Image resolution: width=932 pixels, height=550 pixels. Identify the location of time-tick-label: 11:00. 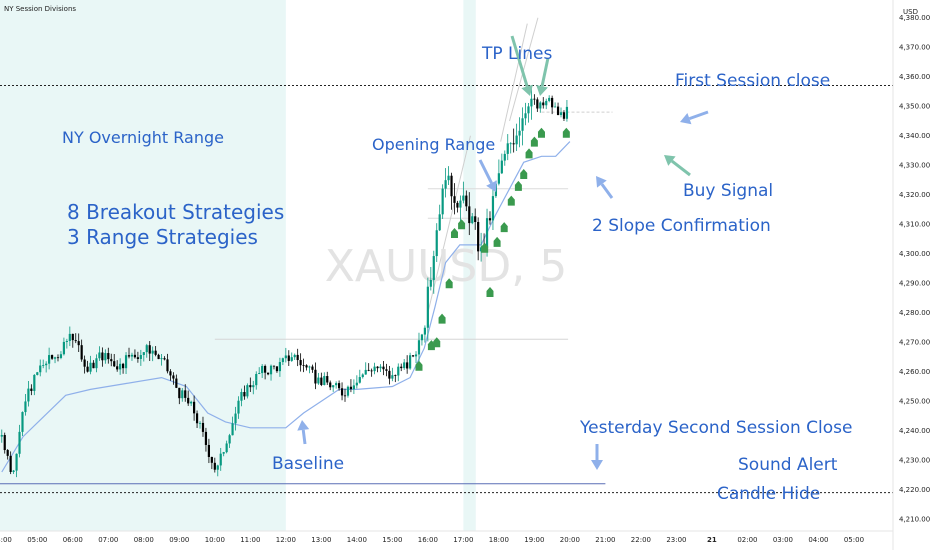
(250, 540).